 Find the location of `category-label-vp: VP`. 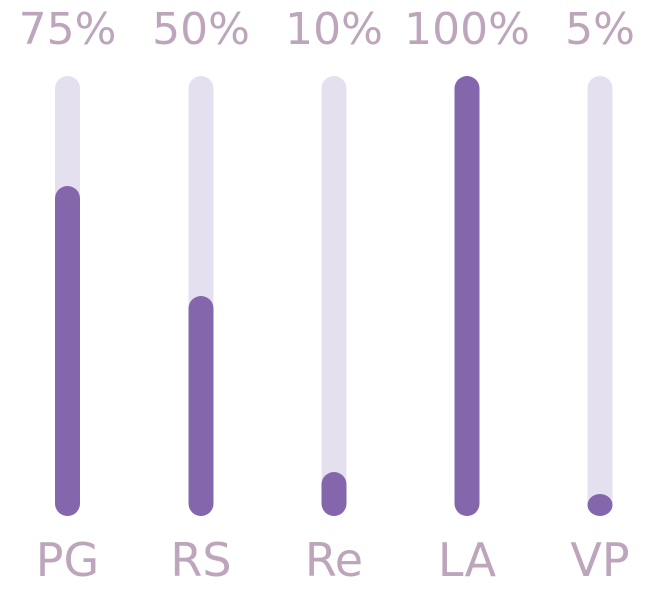

category-label-vp: VP is located at coordinates (599, 560).